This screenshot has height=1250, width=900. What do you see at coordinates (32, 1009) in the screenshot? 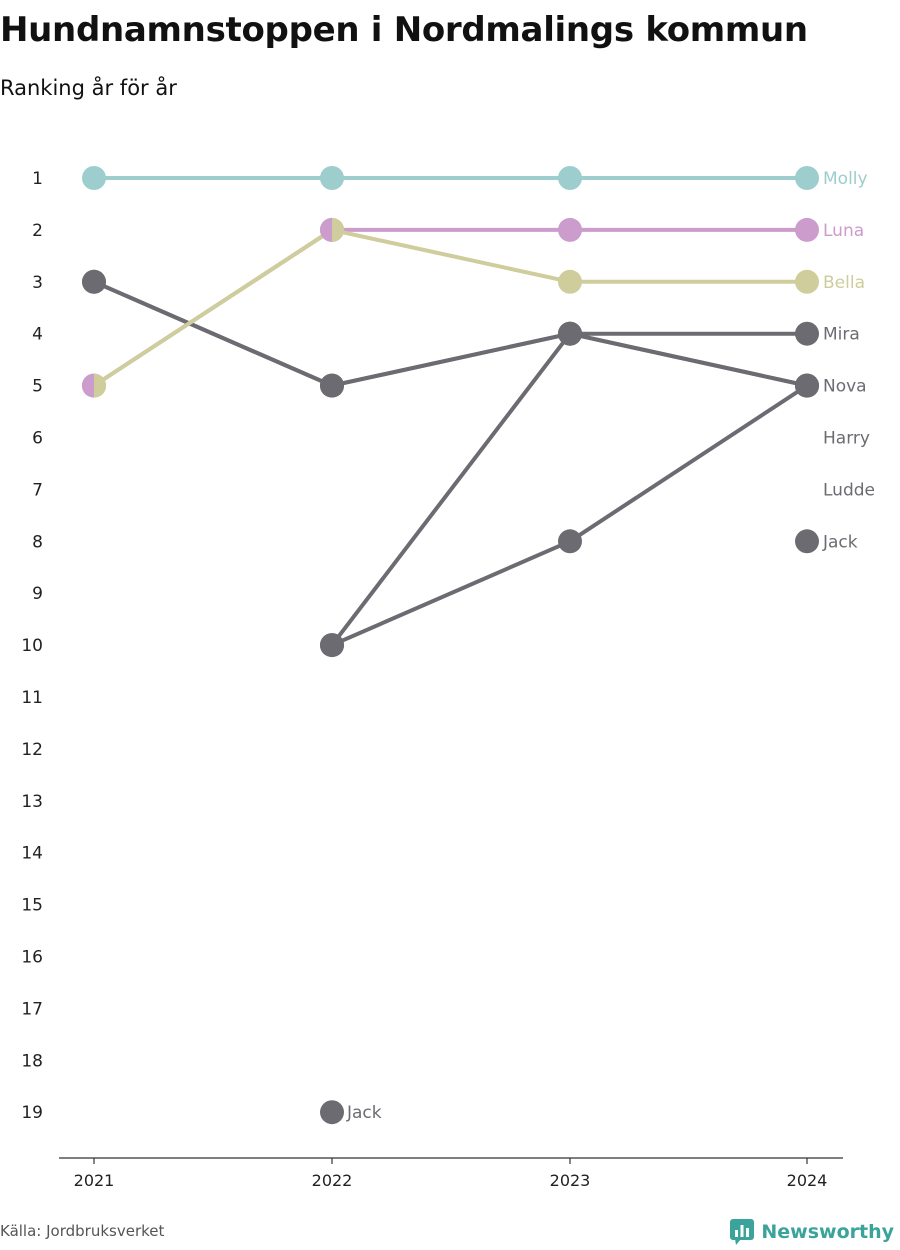
I see `y-tick-label: 17` at bounding box center [32, 1009].